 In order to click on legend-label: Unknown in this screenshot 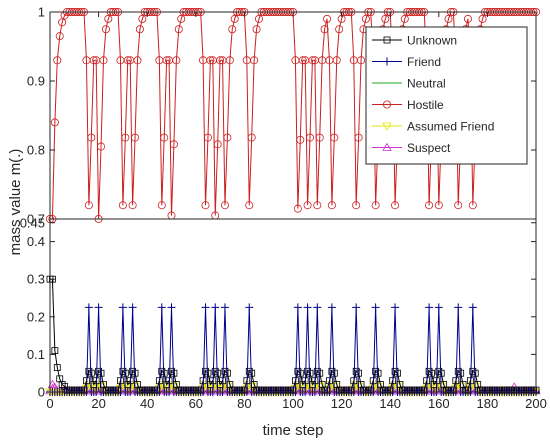, I will do `click(432, 41)`.